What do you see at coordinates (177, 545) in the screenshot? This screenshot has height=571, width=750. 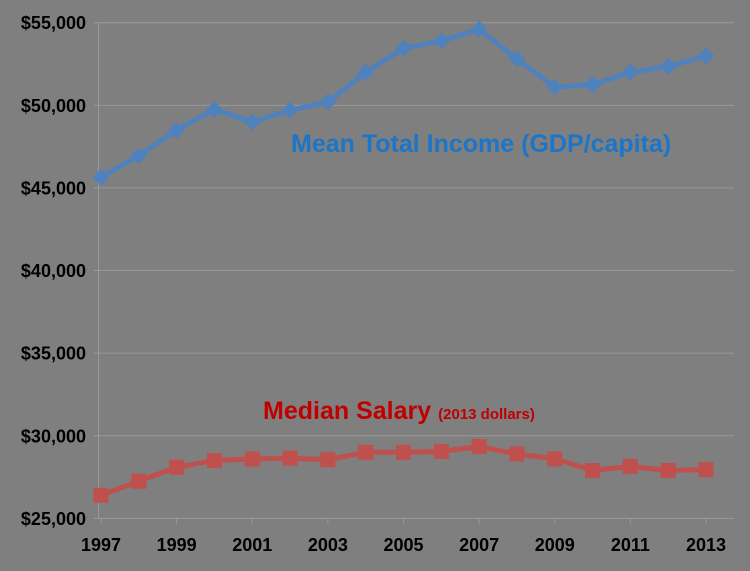 I see `x-axis-label: 1999` at bounding box center [177, 545].